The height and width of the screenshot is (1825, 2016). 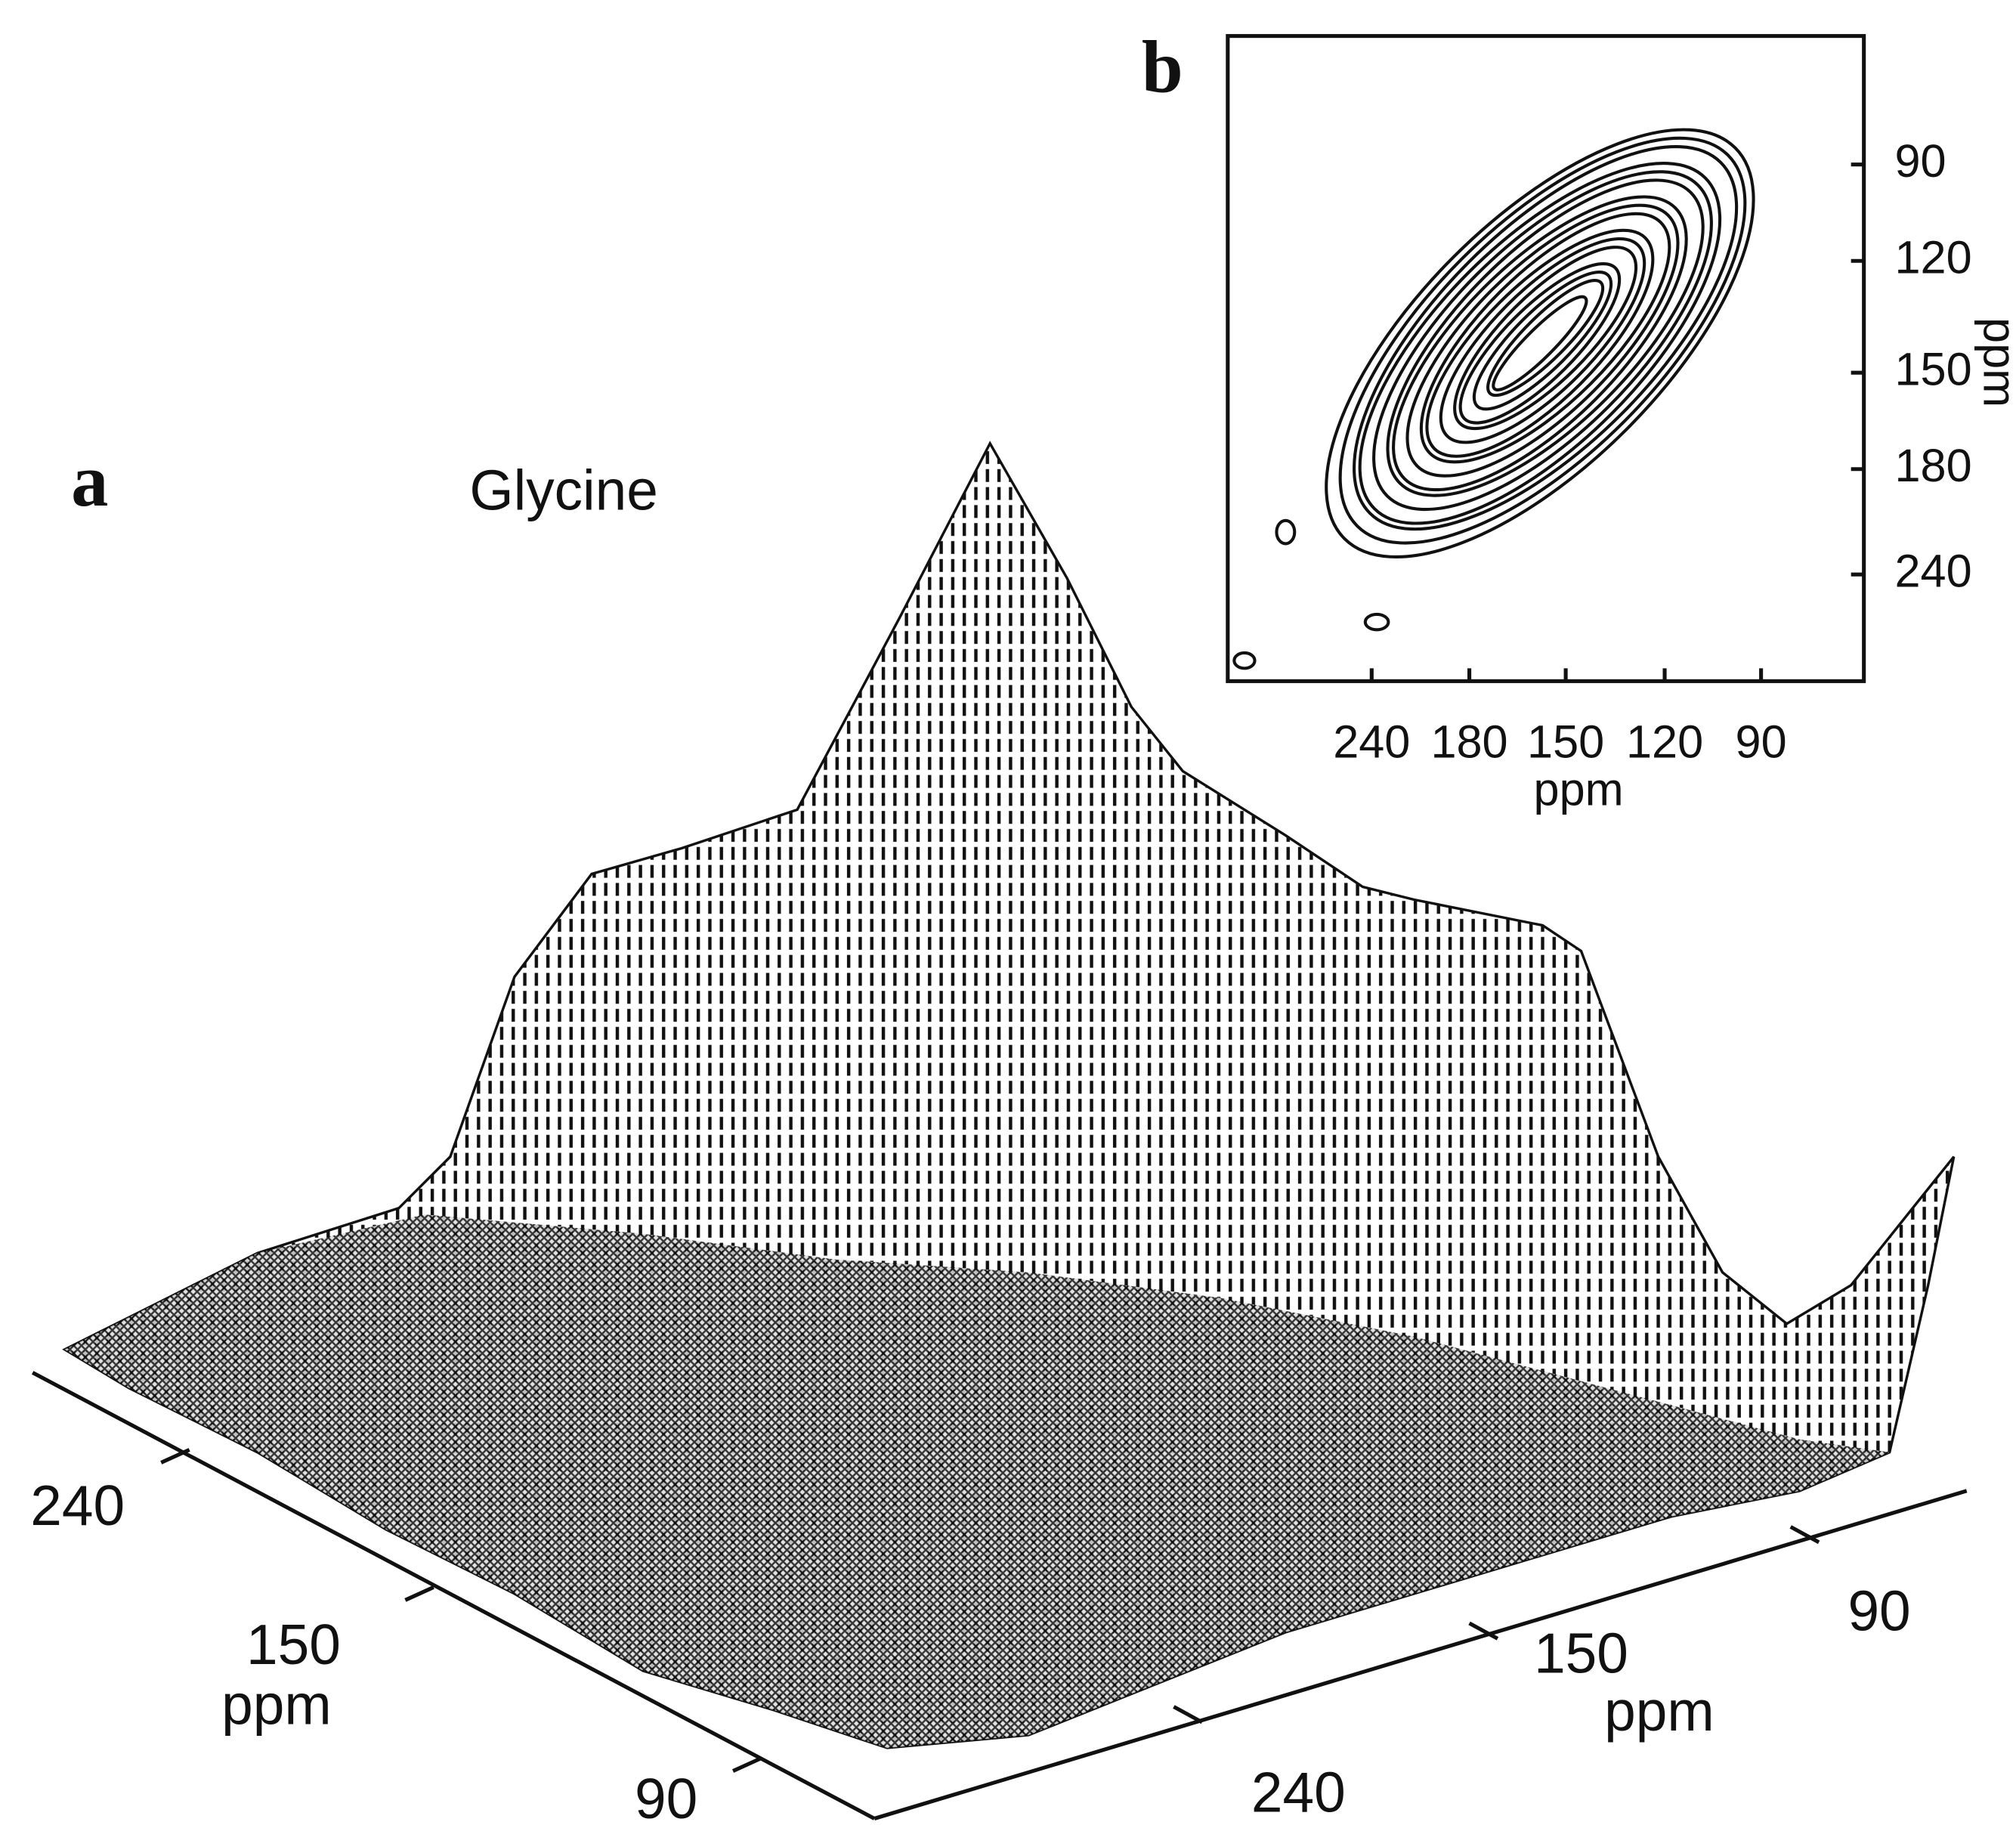 I want to click on panel-label: a, so click(x=89, y=481).